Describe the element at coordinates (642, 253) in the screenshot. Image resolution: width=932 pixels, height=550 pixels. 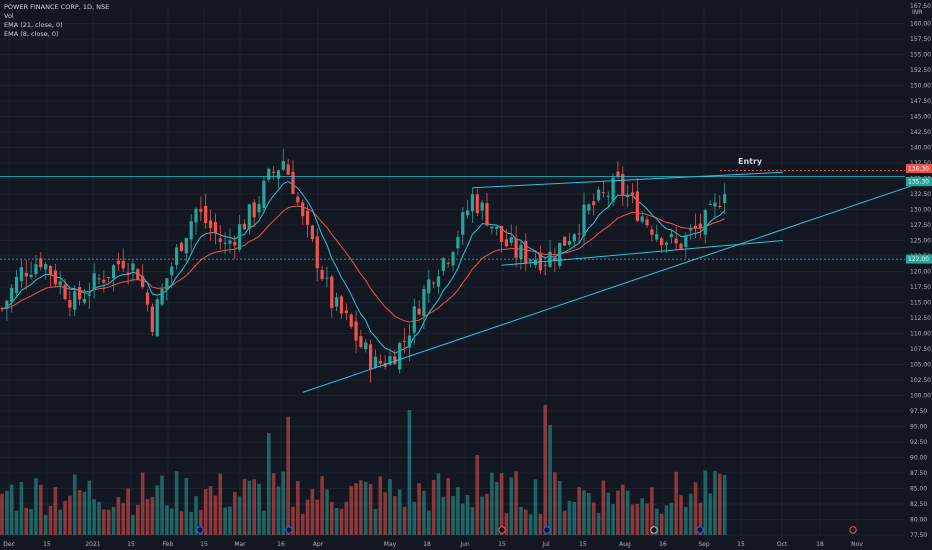
I see `trend-line` at that location.